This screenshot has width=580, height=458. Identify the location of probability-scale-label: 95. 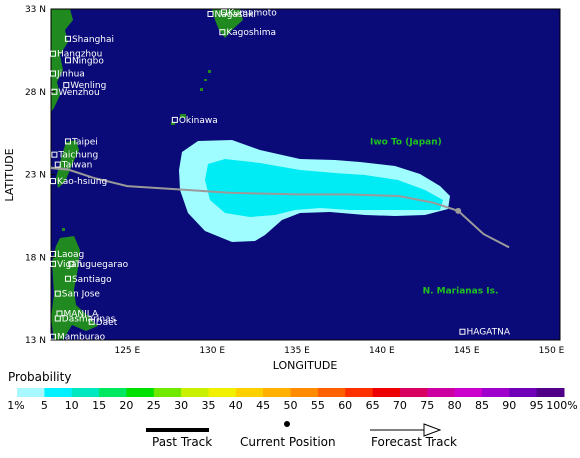
(536, 405).